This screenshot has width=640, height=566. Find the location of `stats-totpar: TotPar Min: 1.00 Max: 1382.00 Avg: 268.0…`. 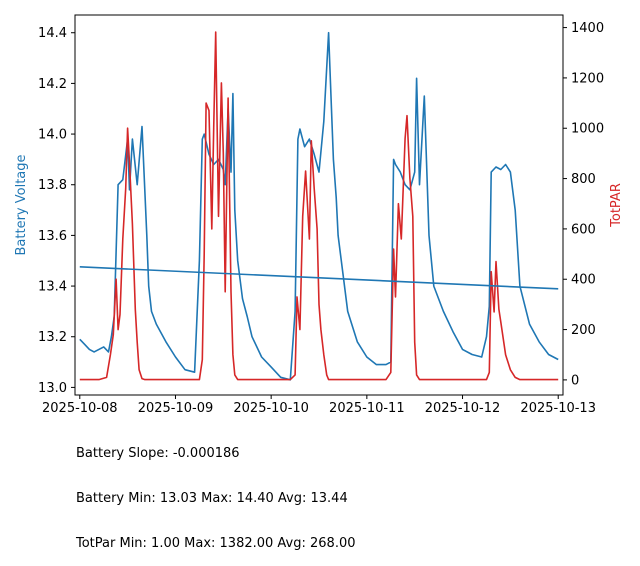

stats-totpar: TotPar Min: 1.00 Max: 1382.00 Avg: 268.0… is located at coordinates (216, 543).